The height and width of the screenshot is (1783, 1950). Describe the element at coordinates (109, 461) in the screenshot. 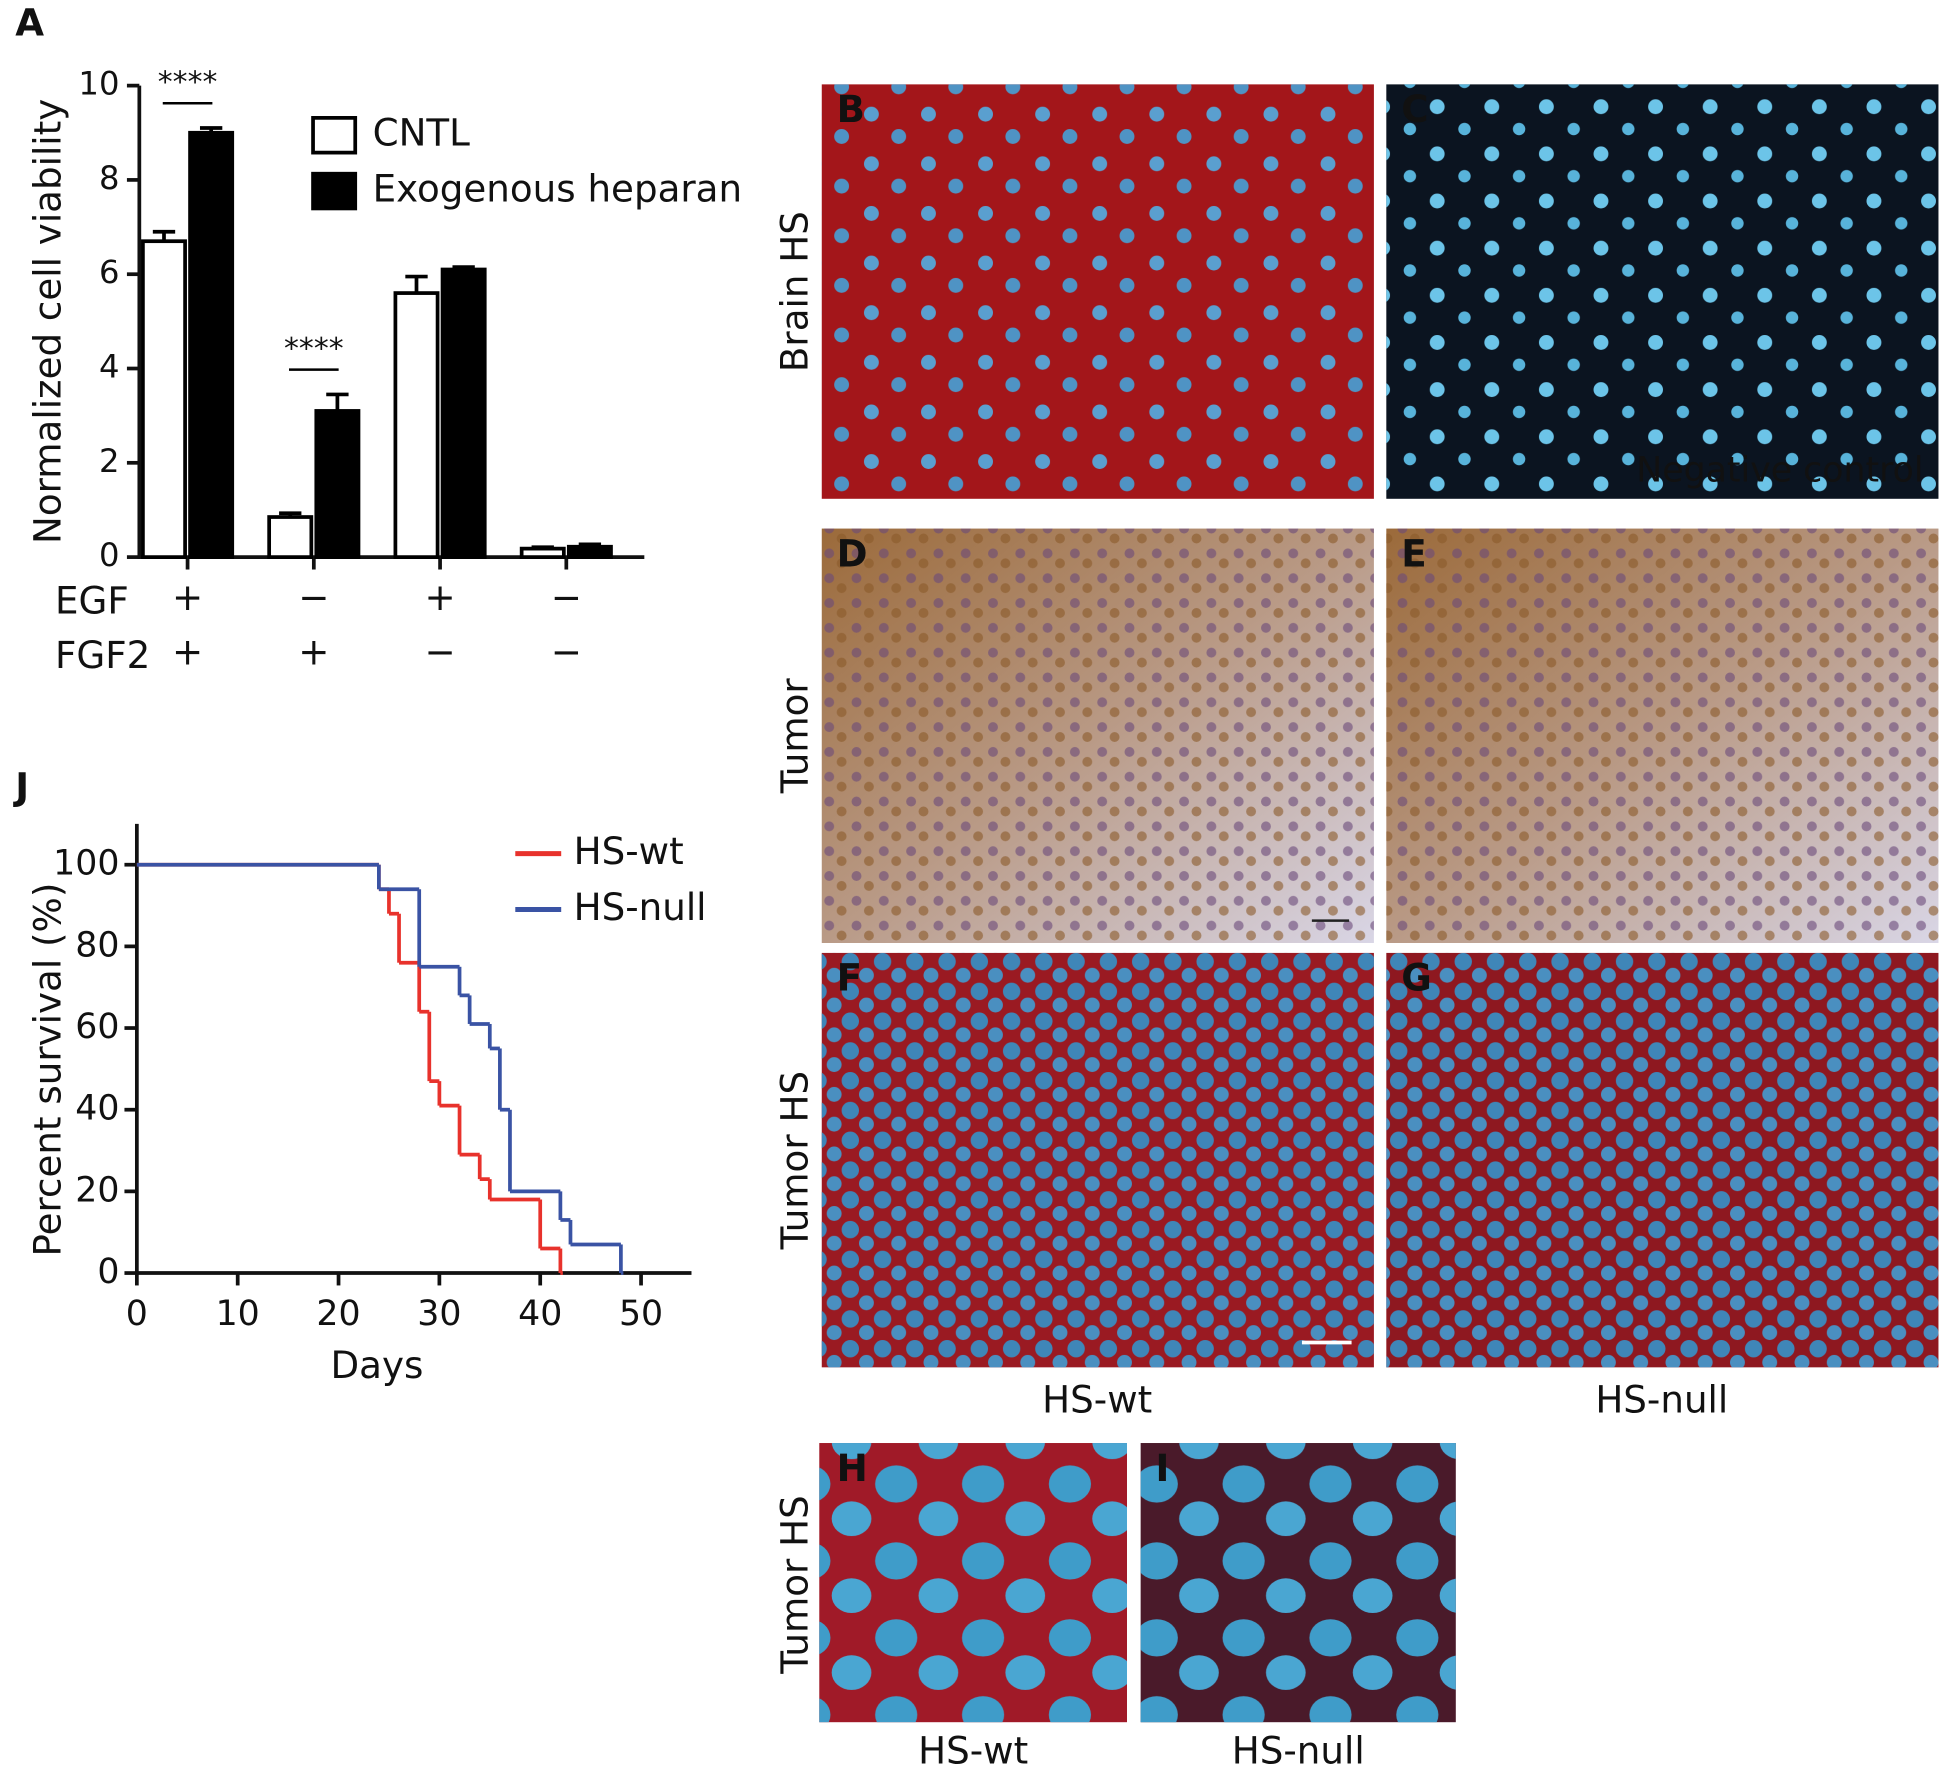

I see `y-tick-label: 2` at that location.